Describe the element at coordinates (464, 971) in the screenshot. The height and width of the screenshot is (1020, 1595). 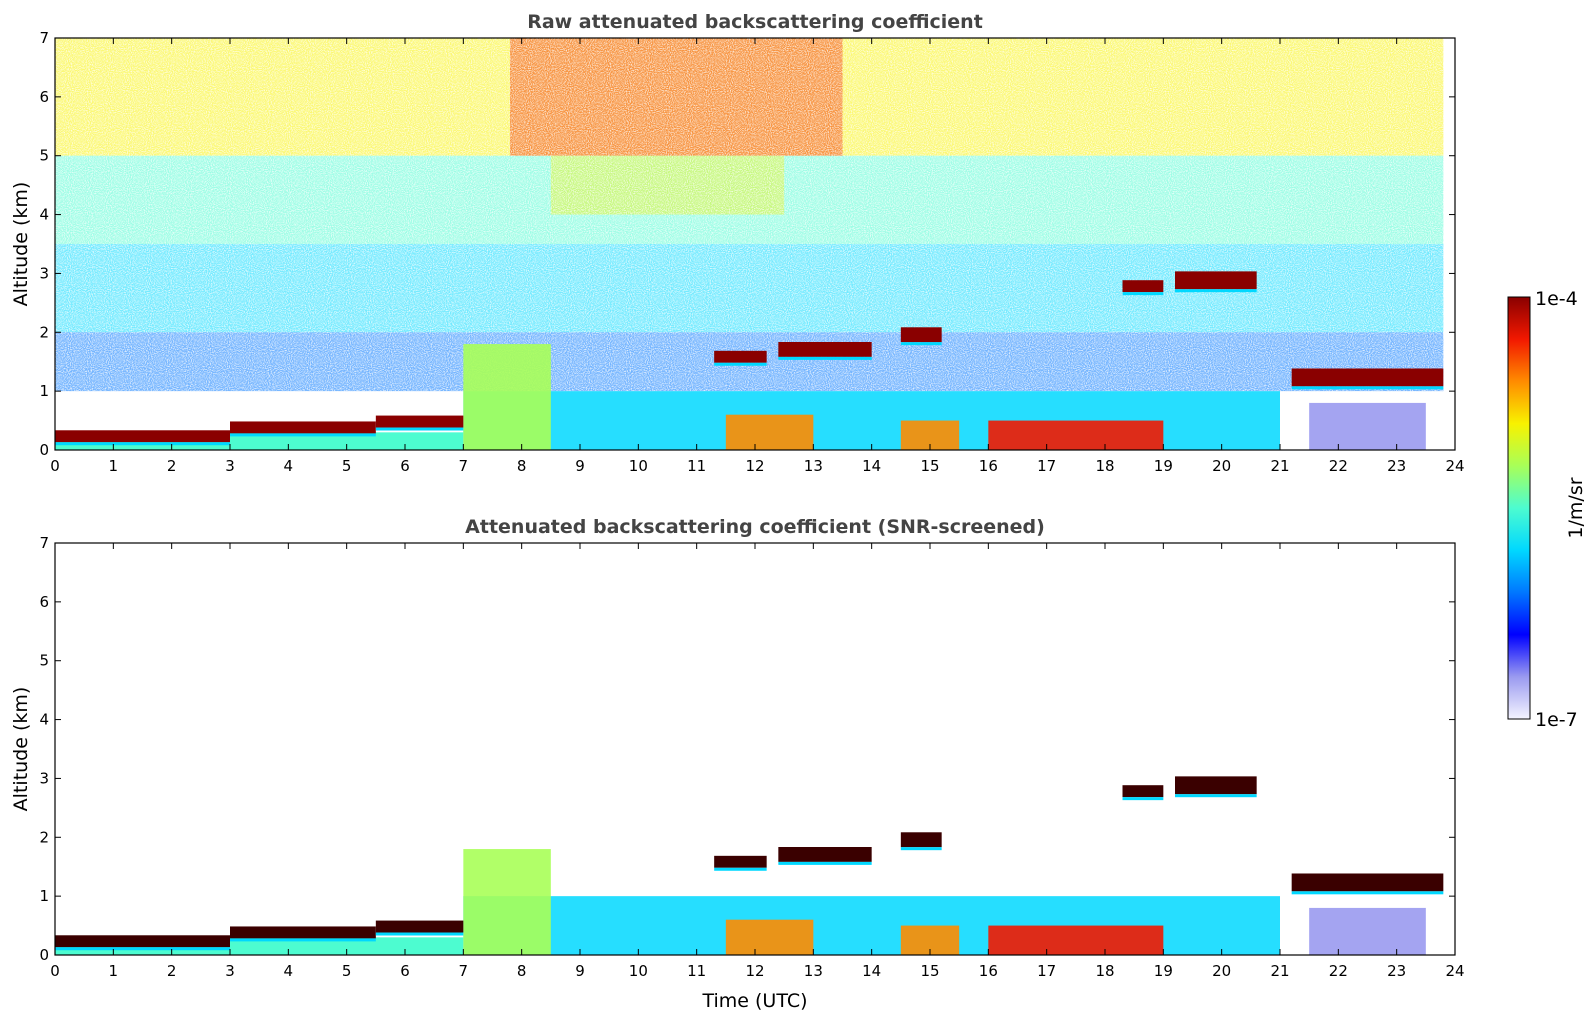
I see `x-tick-label: 7` at that location.